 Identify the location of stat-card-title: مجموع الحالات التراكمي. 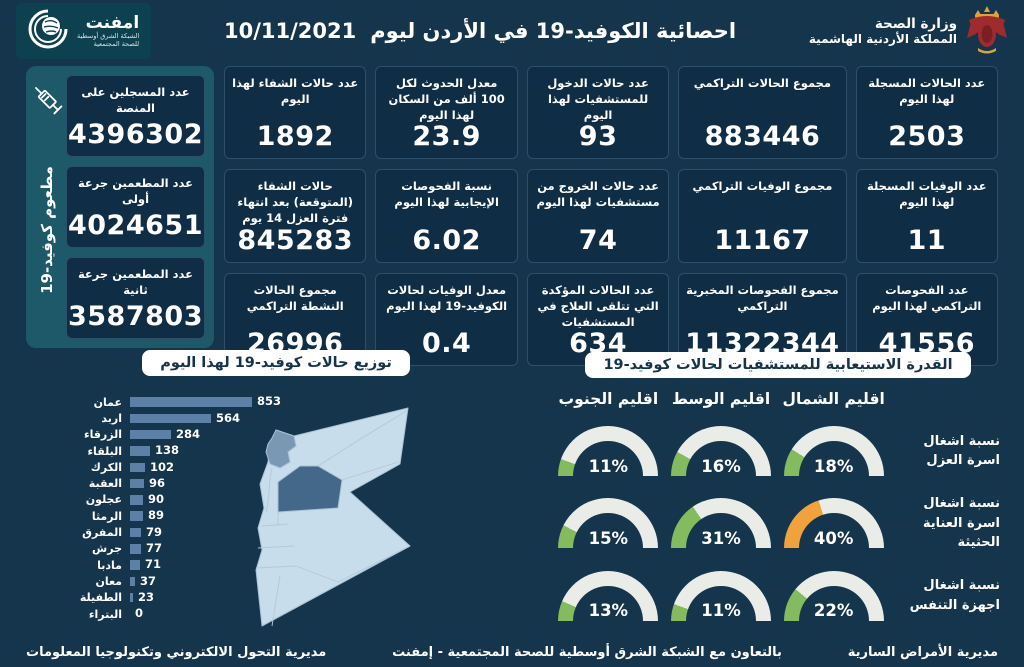
(762, 83).